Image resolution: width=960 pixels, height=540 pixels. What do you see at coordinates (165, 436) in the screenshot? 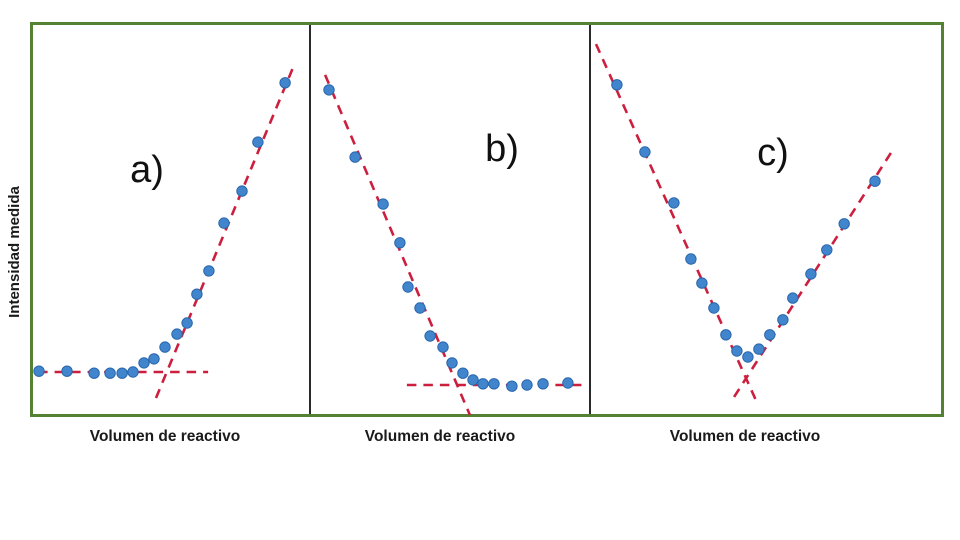
I see `x-axis-label-a: Volumen de reactivo` at bounding box center [165, 436].